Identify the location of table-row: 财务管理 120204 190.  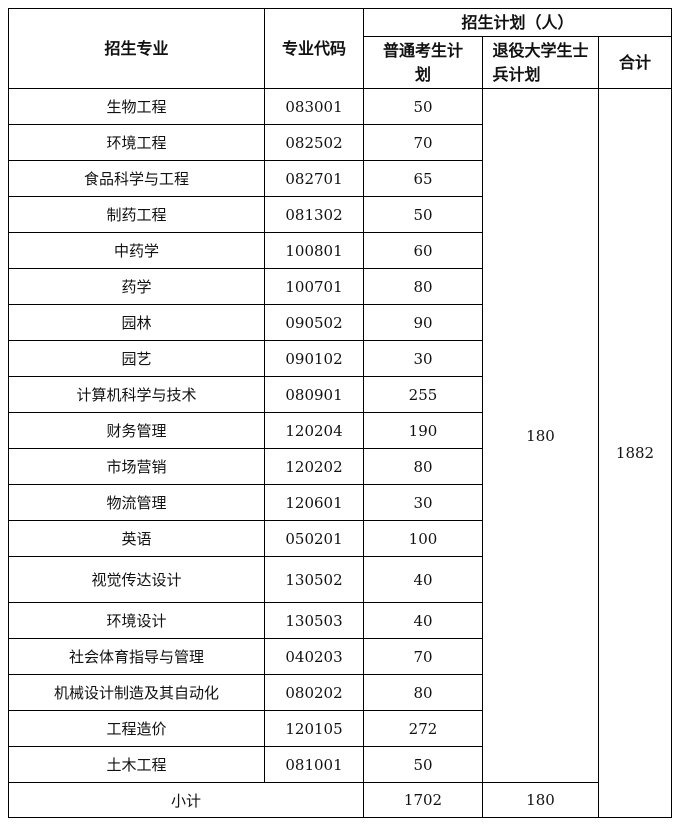
(340, 430).